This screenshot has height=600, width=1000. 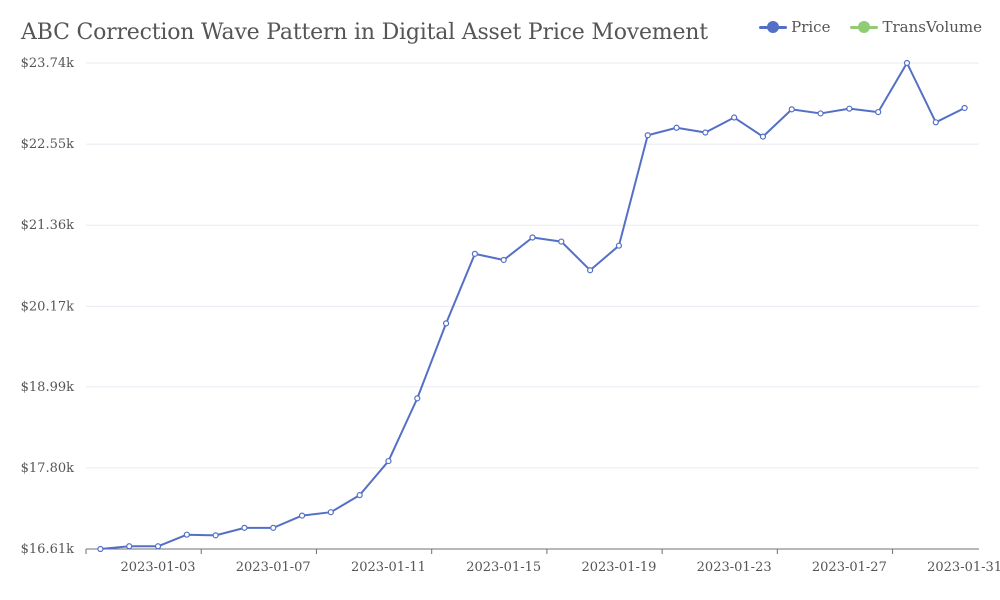 I want to click on y-tick-label: $21.36k, so click(x=47, y=225).